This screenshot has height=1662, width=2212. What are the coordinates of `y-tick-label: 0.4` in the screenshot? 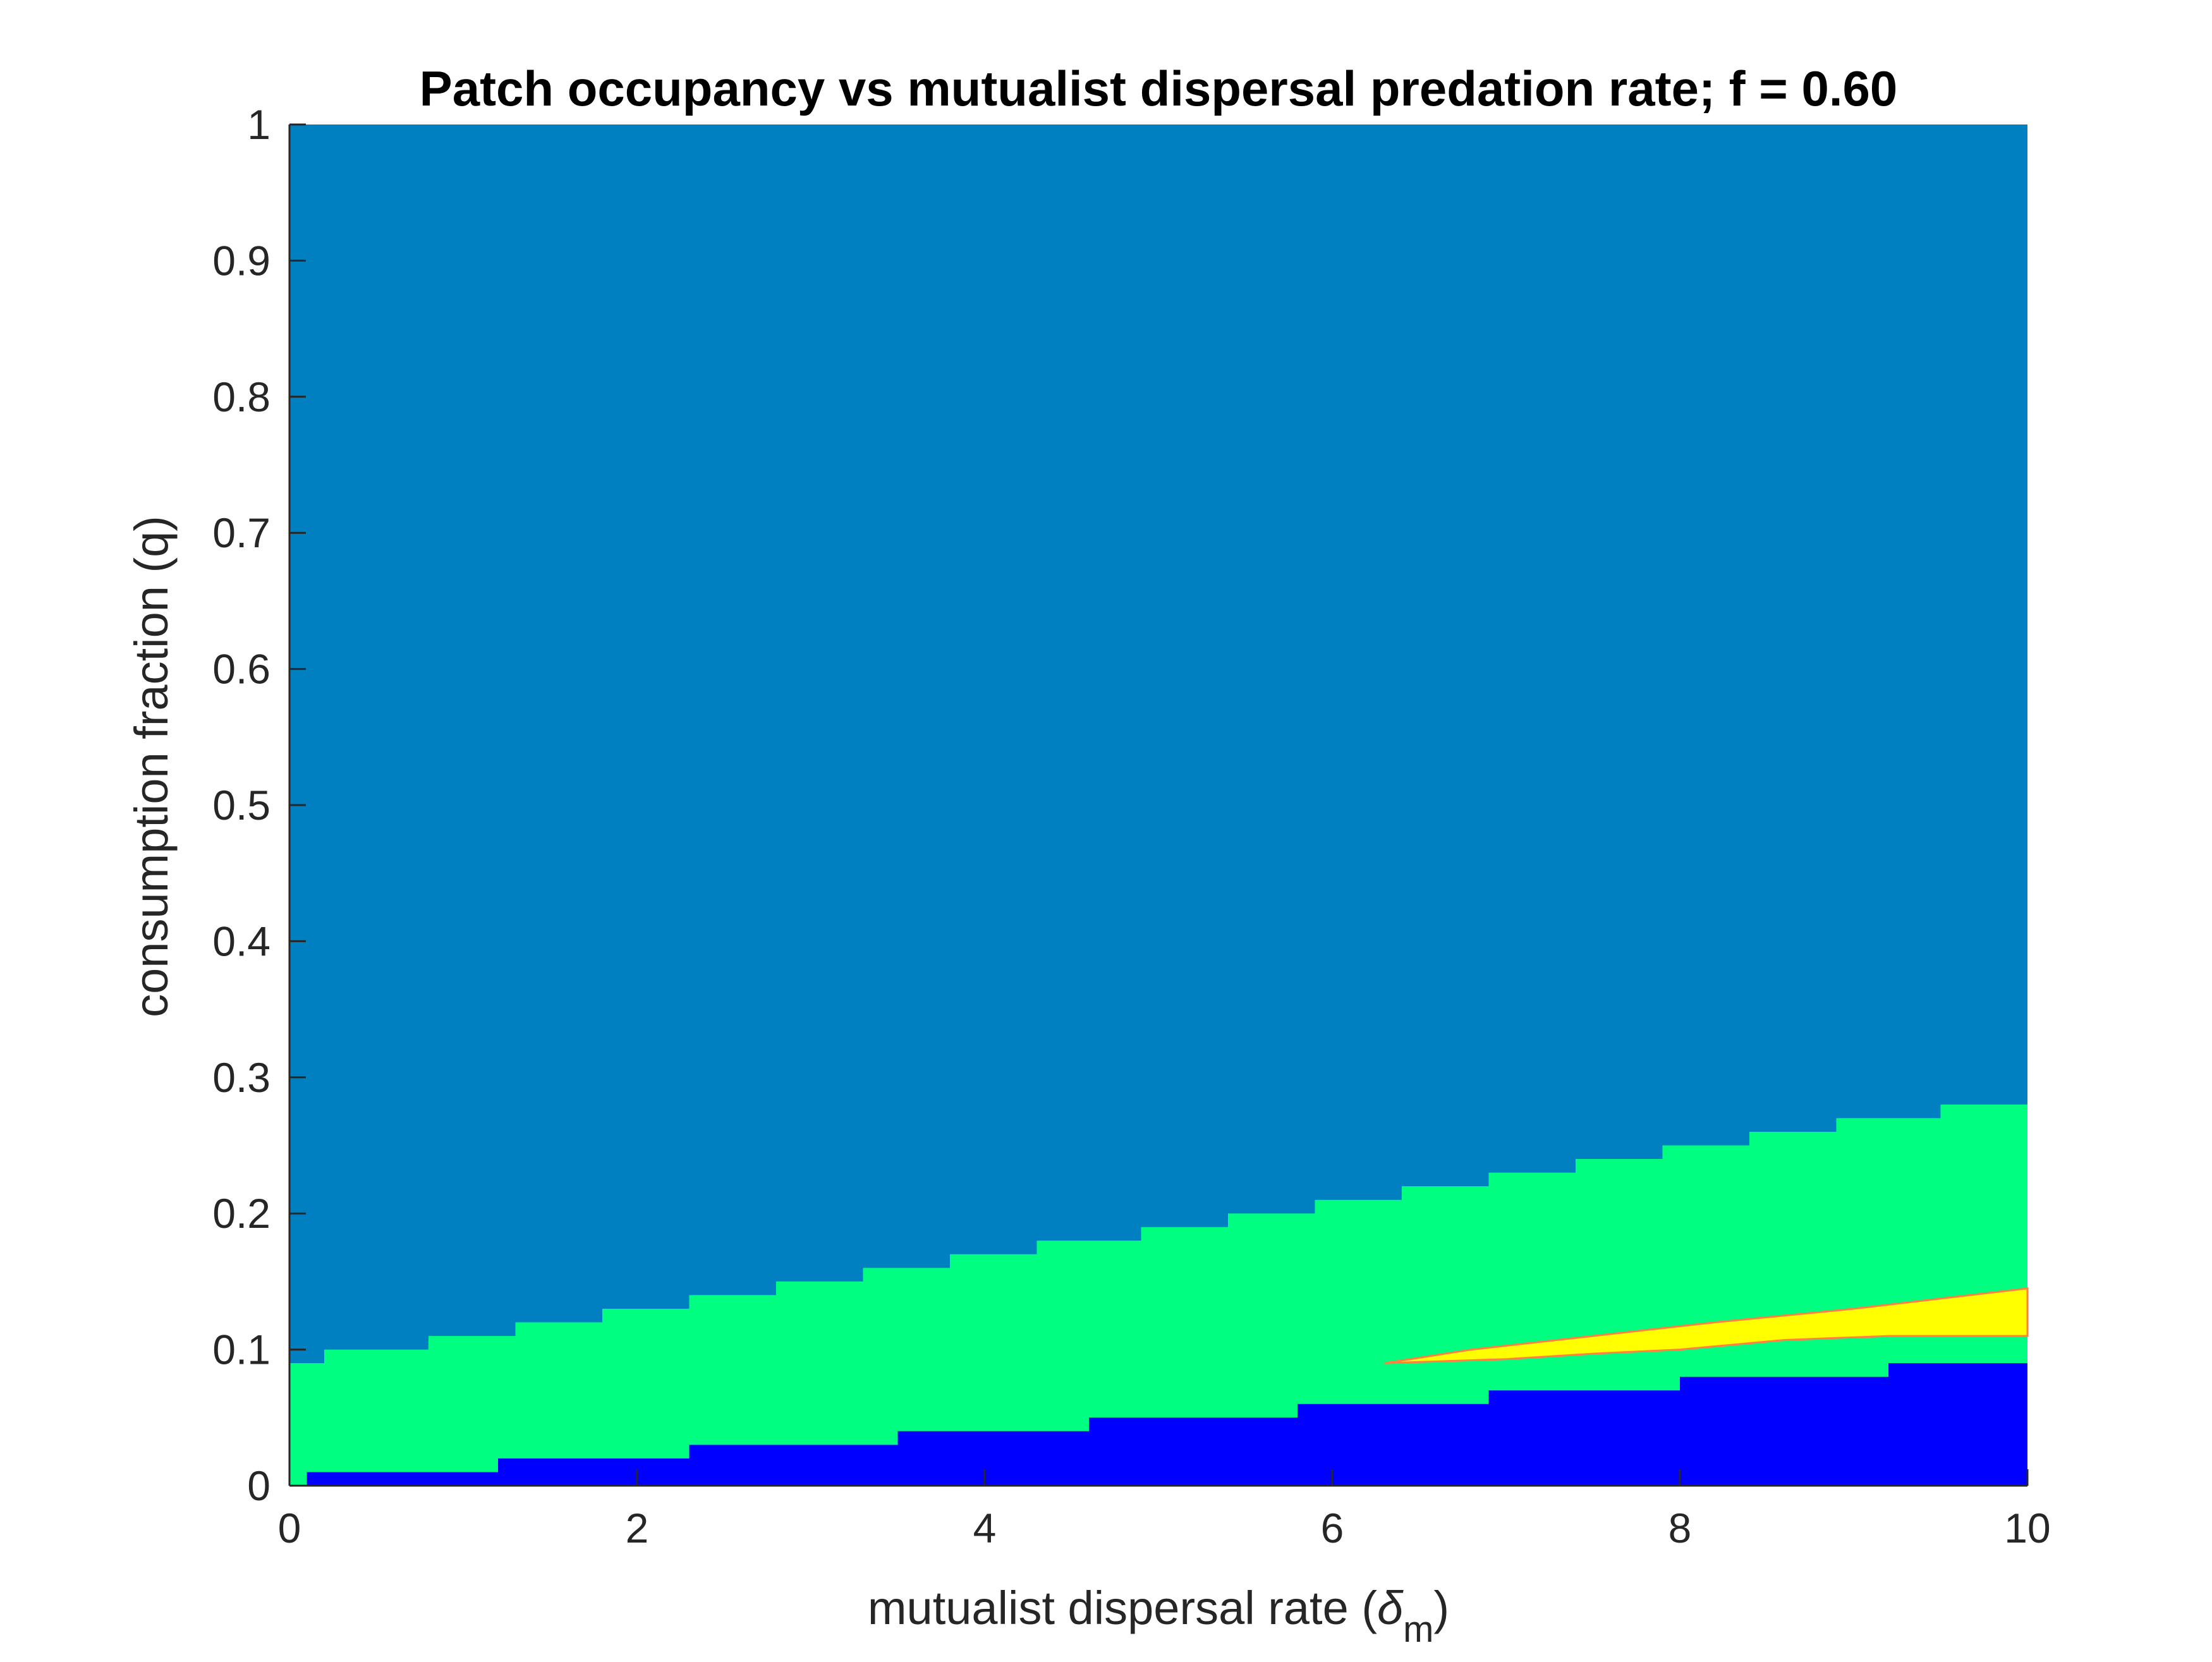 It's located at (241, 941).